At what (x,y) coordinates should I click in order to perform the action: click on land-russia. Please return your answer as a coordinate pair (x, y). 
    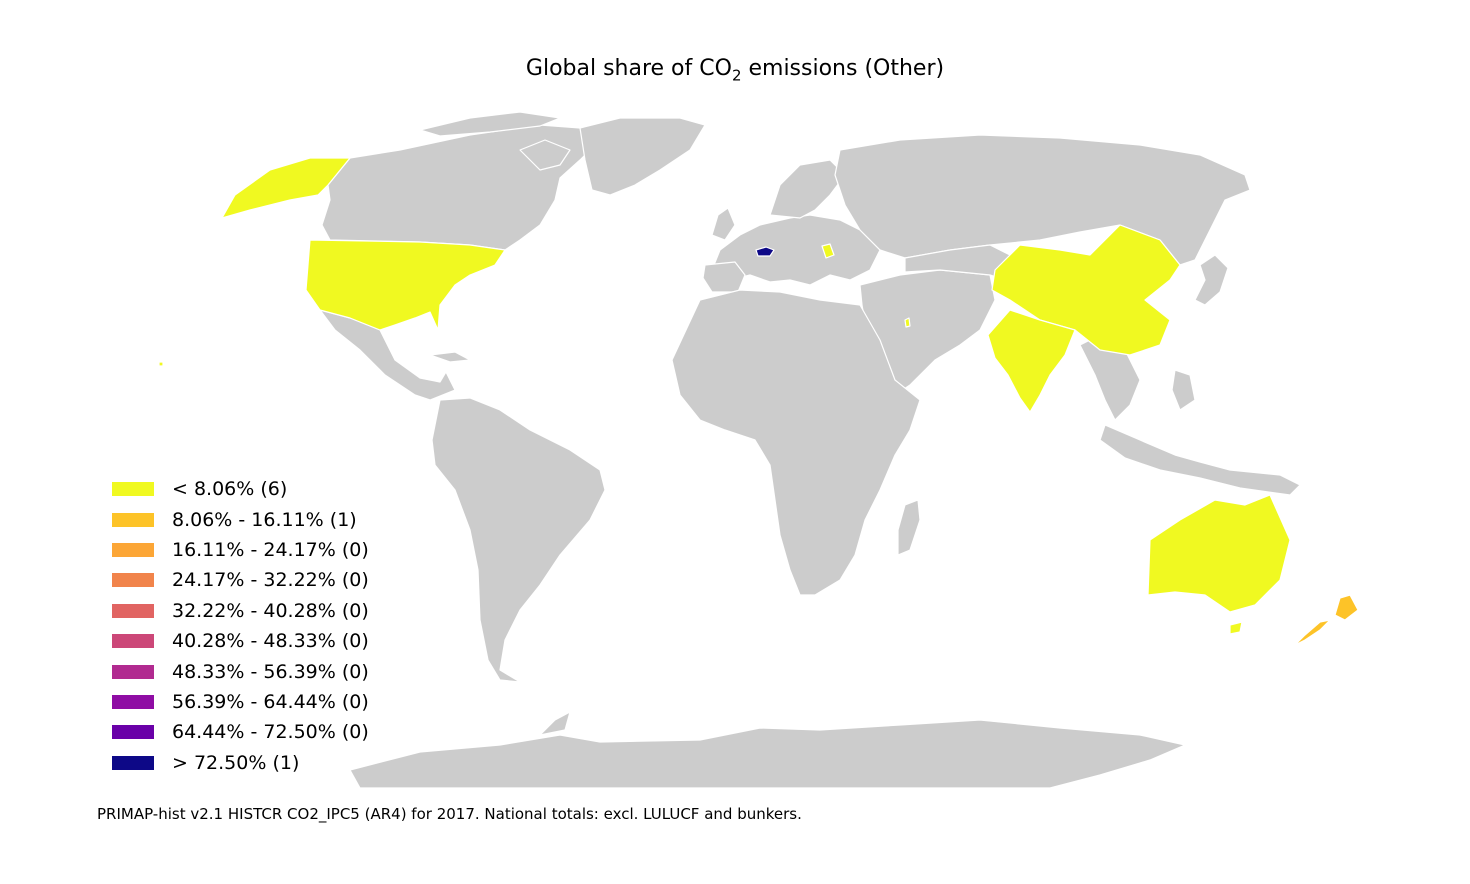
    Looking at the image, I should click on (1042, 200).